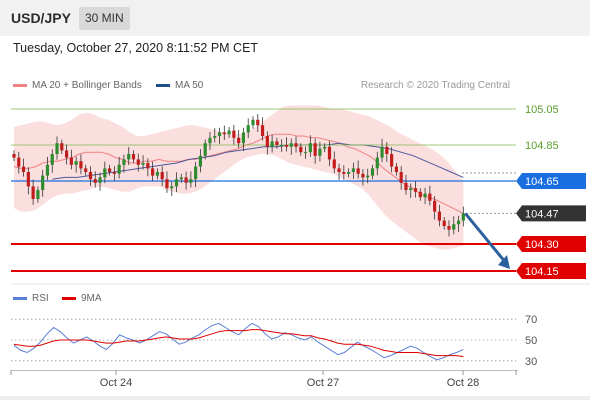  I want to click on legend-ma50: MA 50, so click(179, 85).